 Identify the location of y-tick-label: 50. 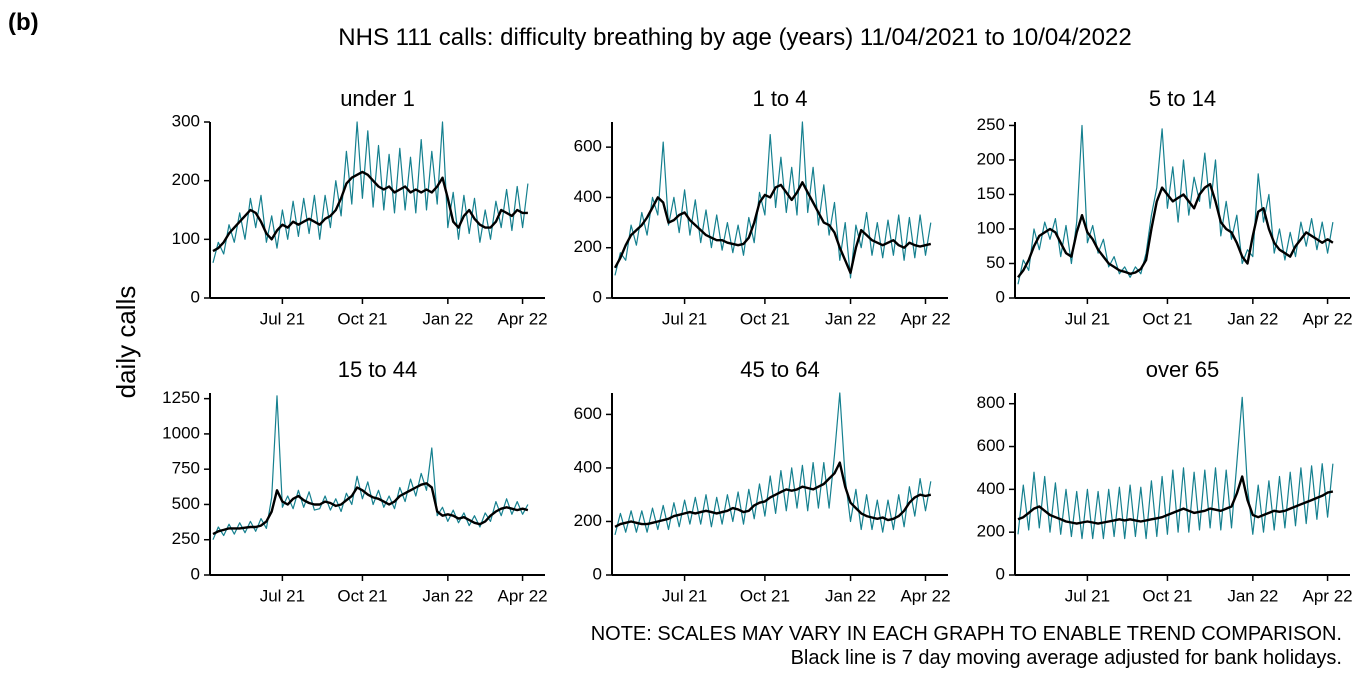
(995, 262).